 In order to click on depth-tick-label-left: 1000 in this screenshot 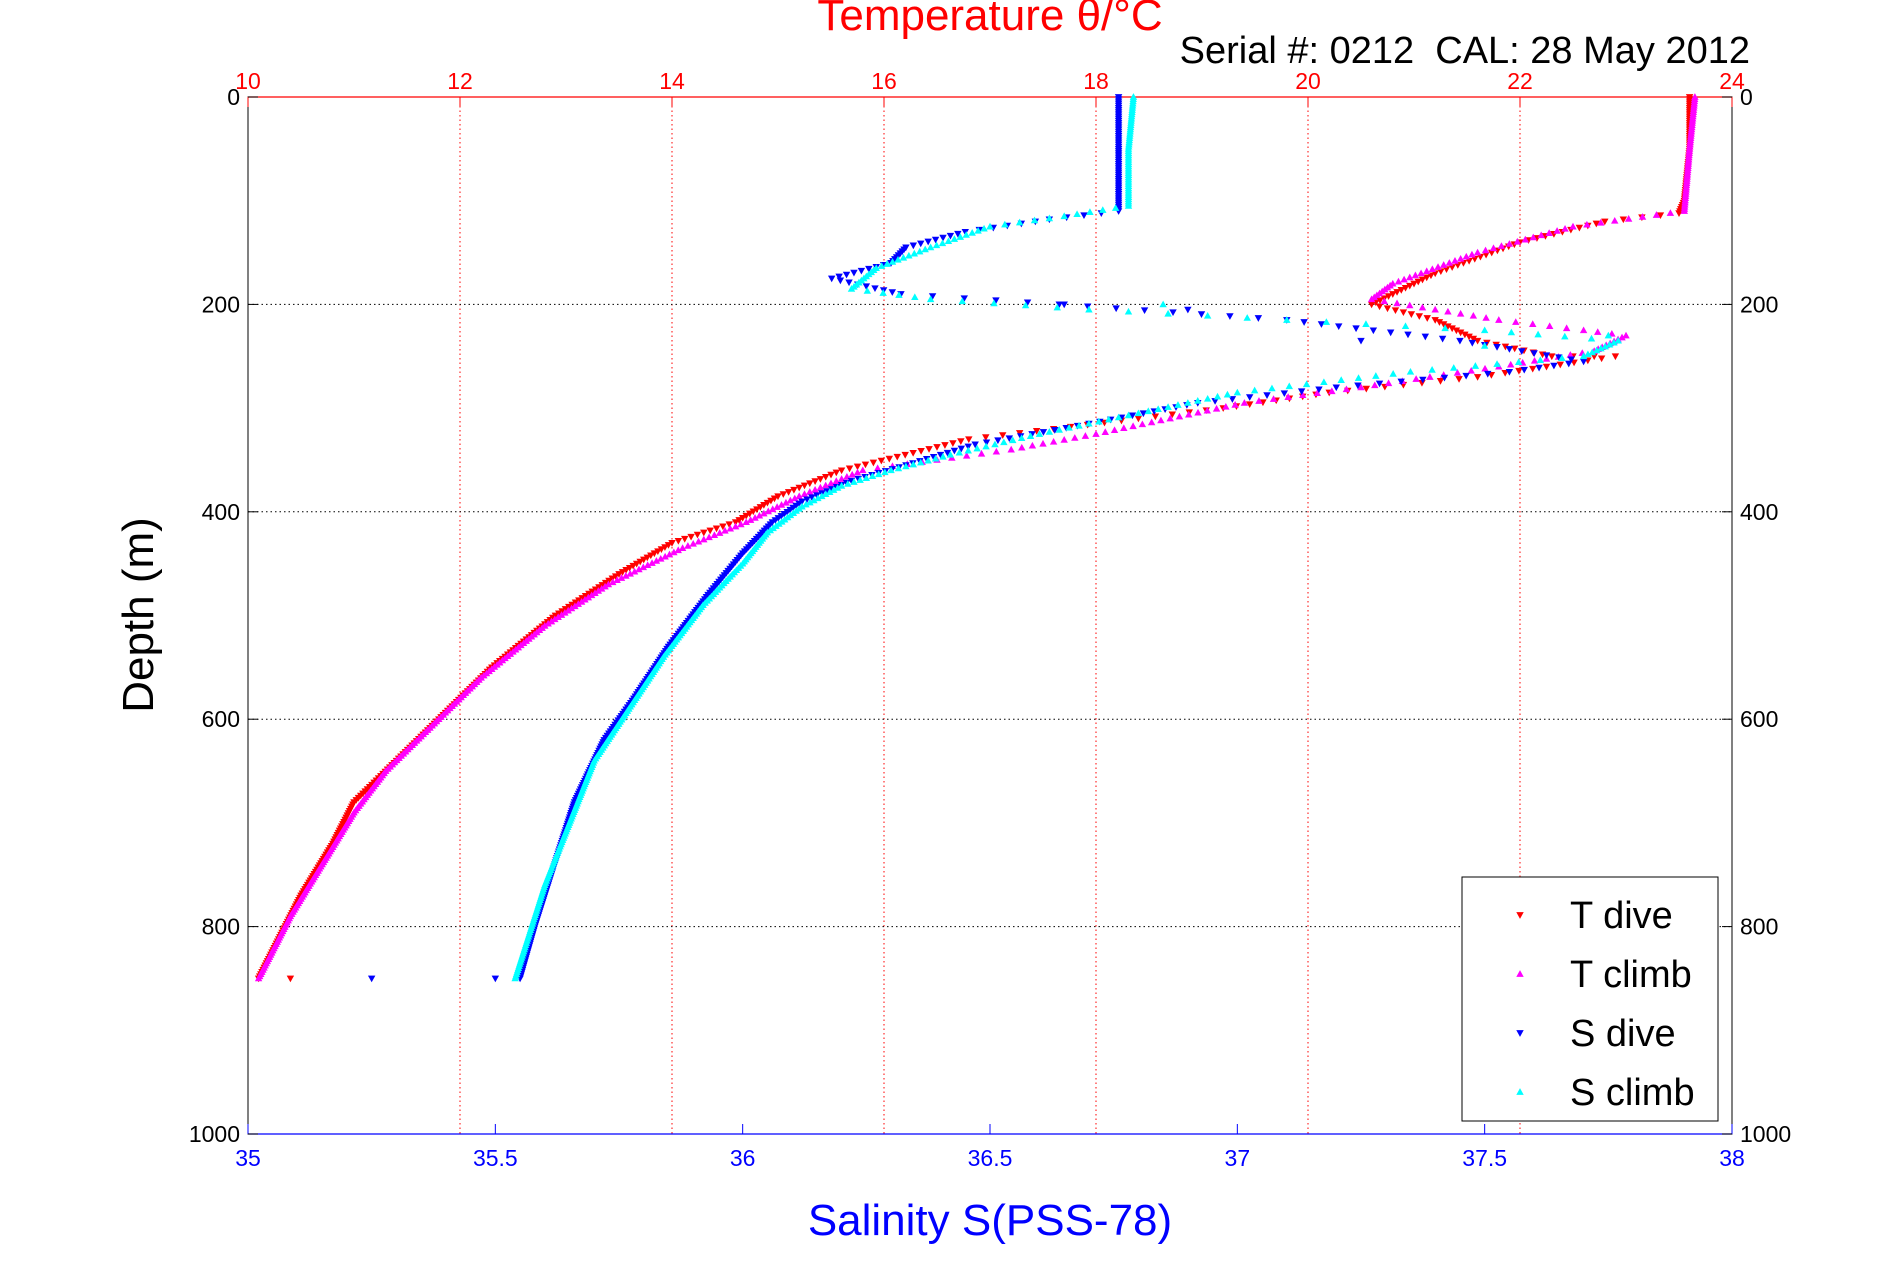, I will do `click(214, 1134)`.